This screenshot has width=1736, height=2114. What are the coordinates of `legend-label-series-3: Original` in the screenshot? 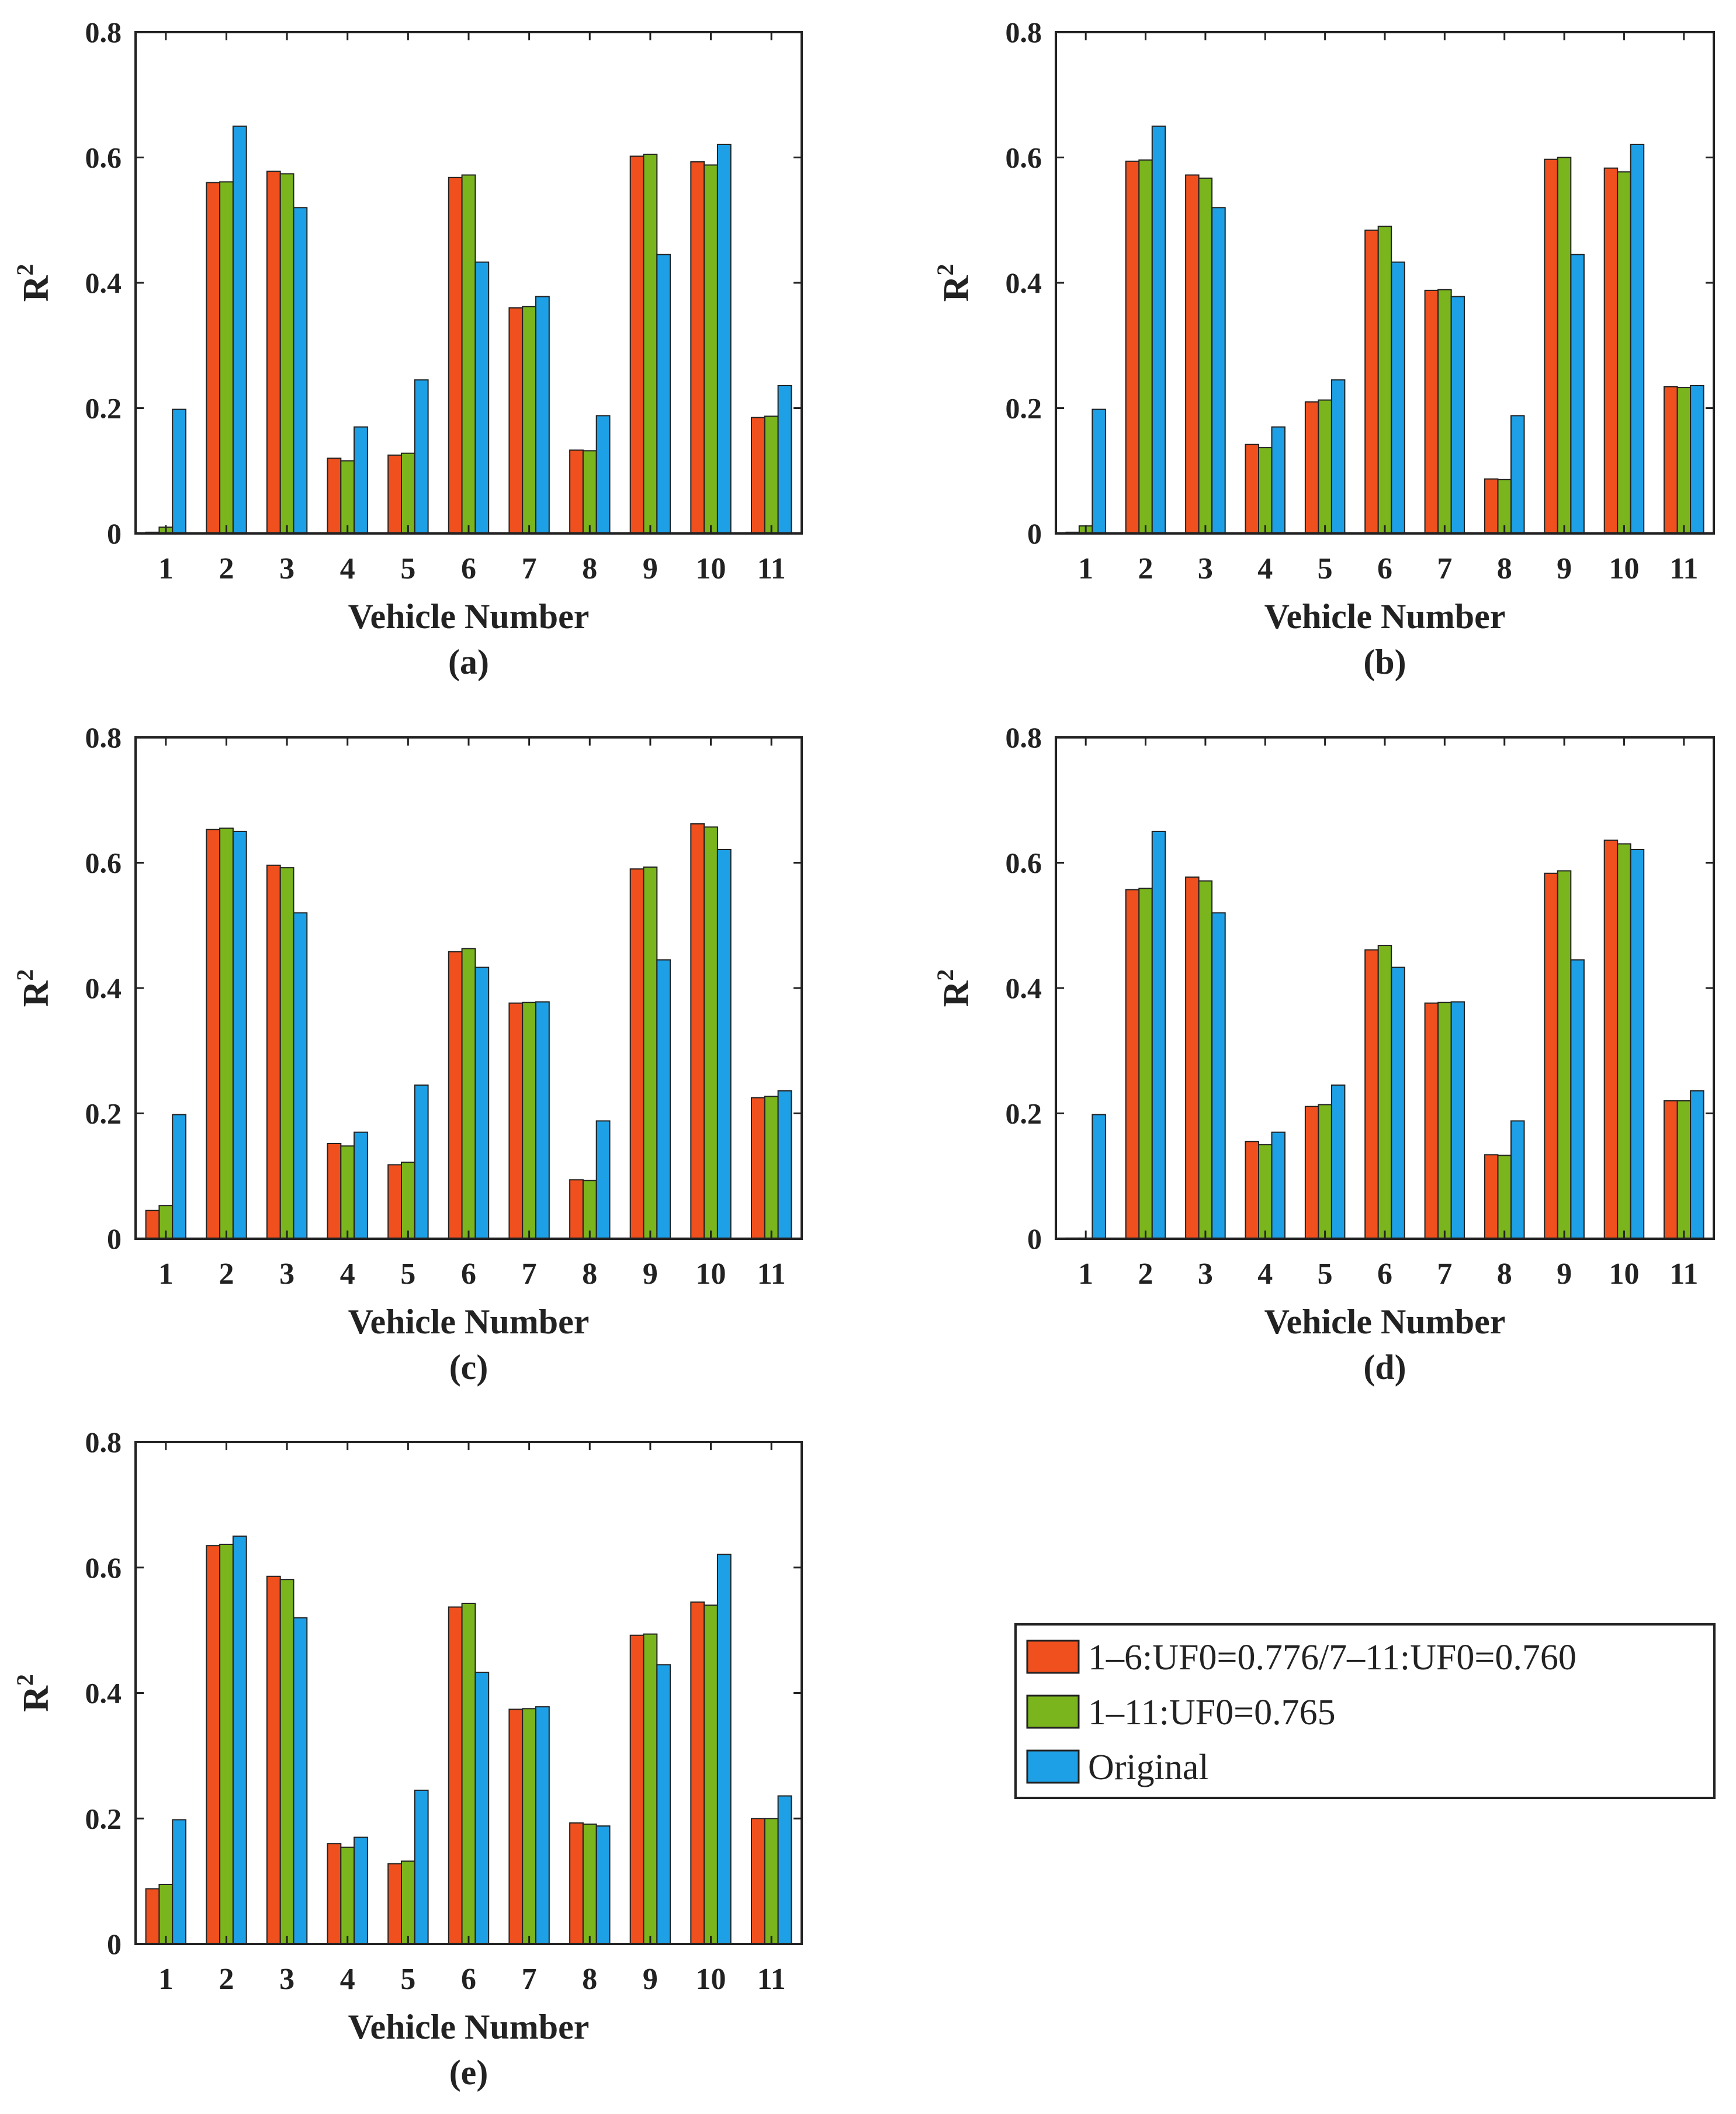 It's located at (1148, 1767).